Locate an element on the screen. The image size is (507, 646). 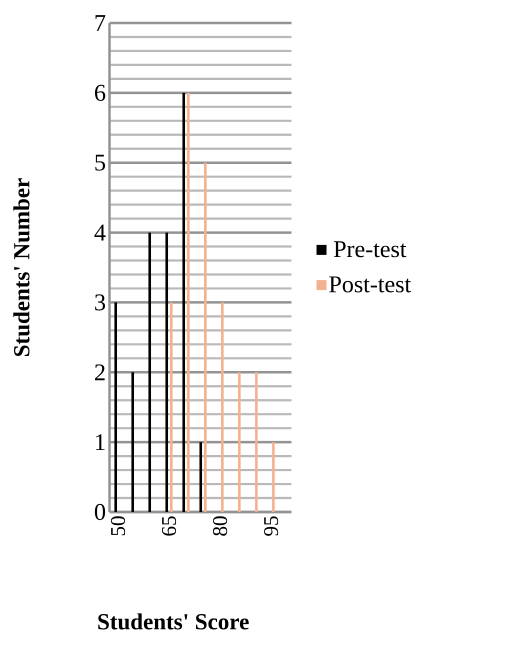
x-tick-label: 65 is located at coordinates (169, 526).